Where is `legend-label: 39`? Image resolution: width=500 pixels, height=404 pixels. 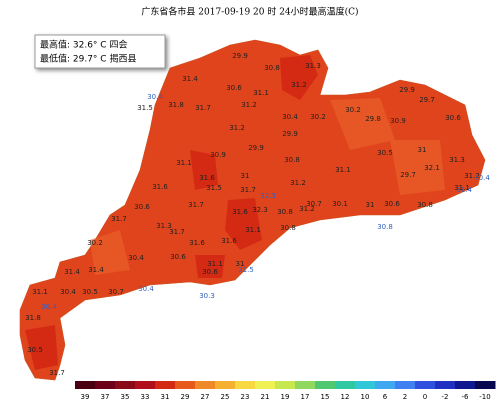
legend-label: 39 is located at coordinates (85, 397).